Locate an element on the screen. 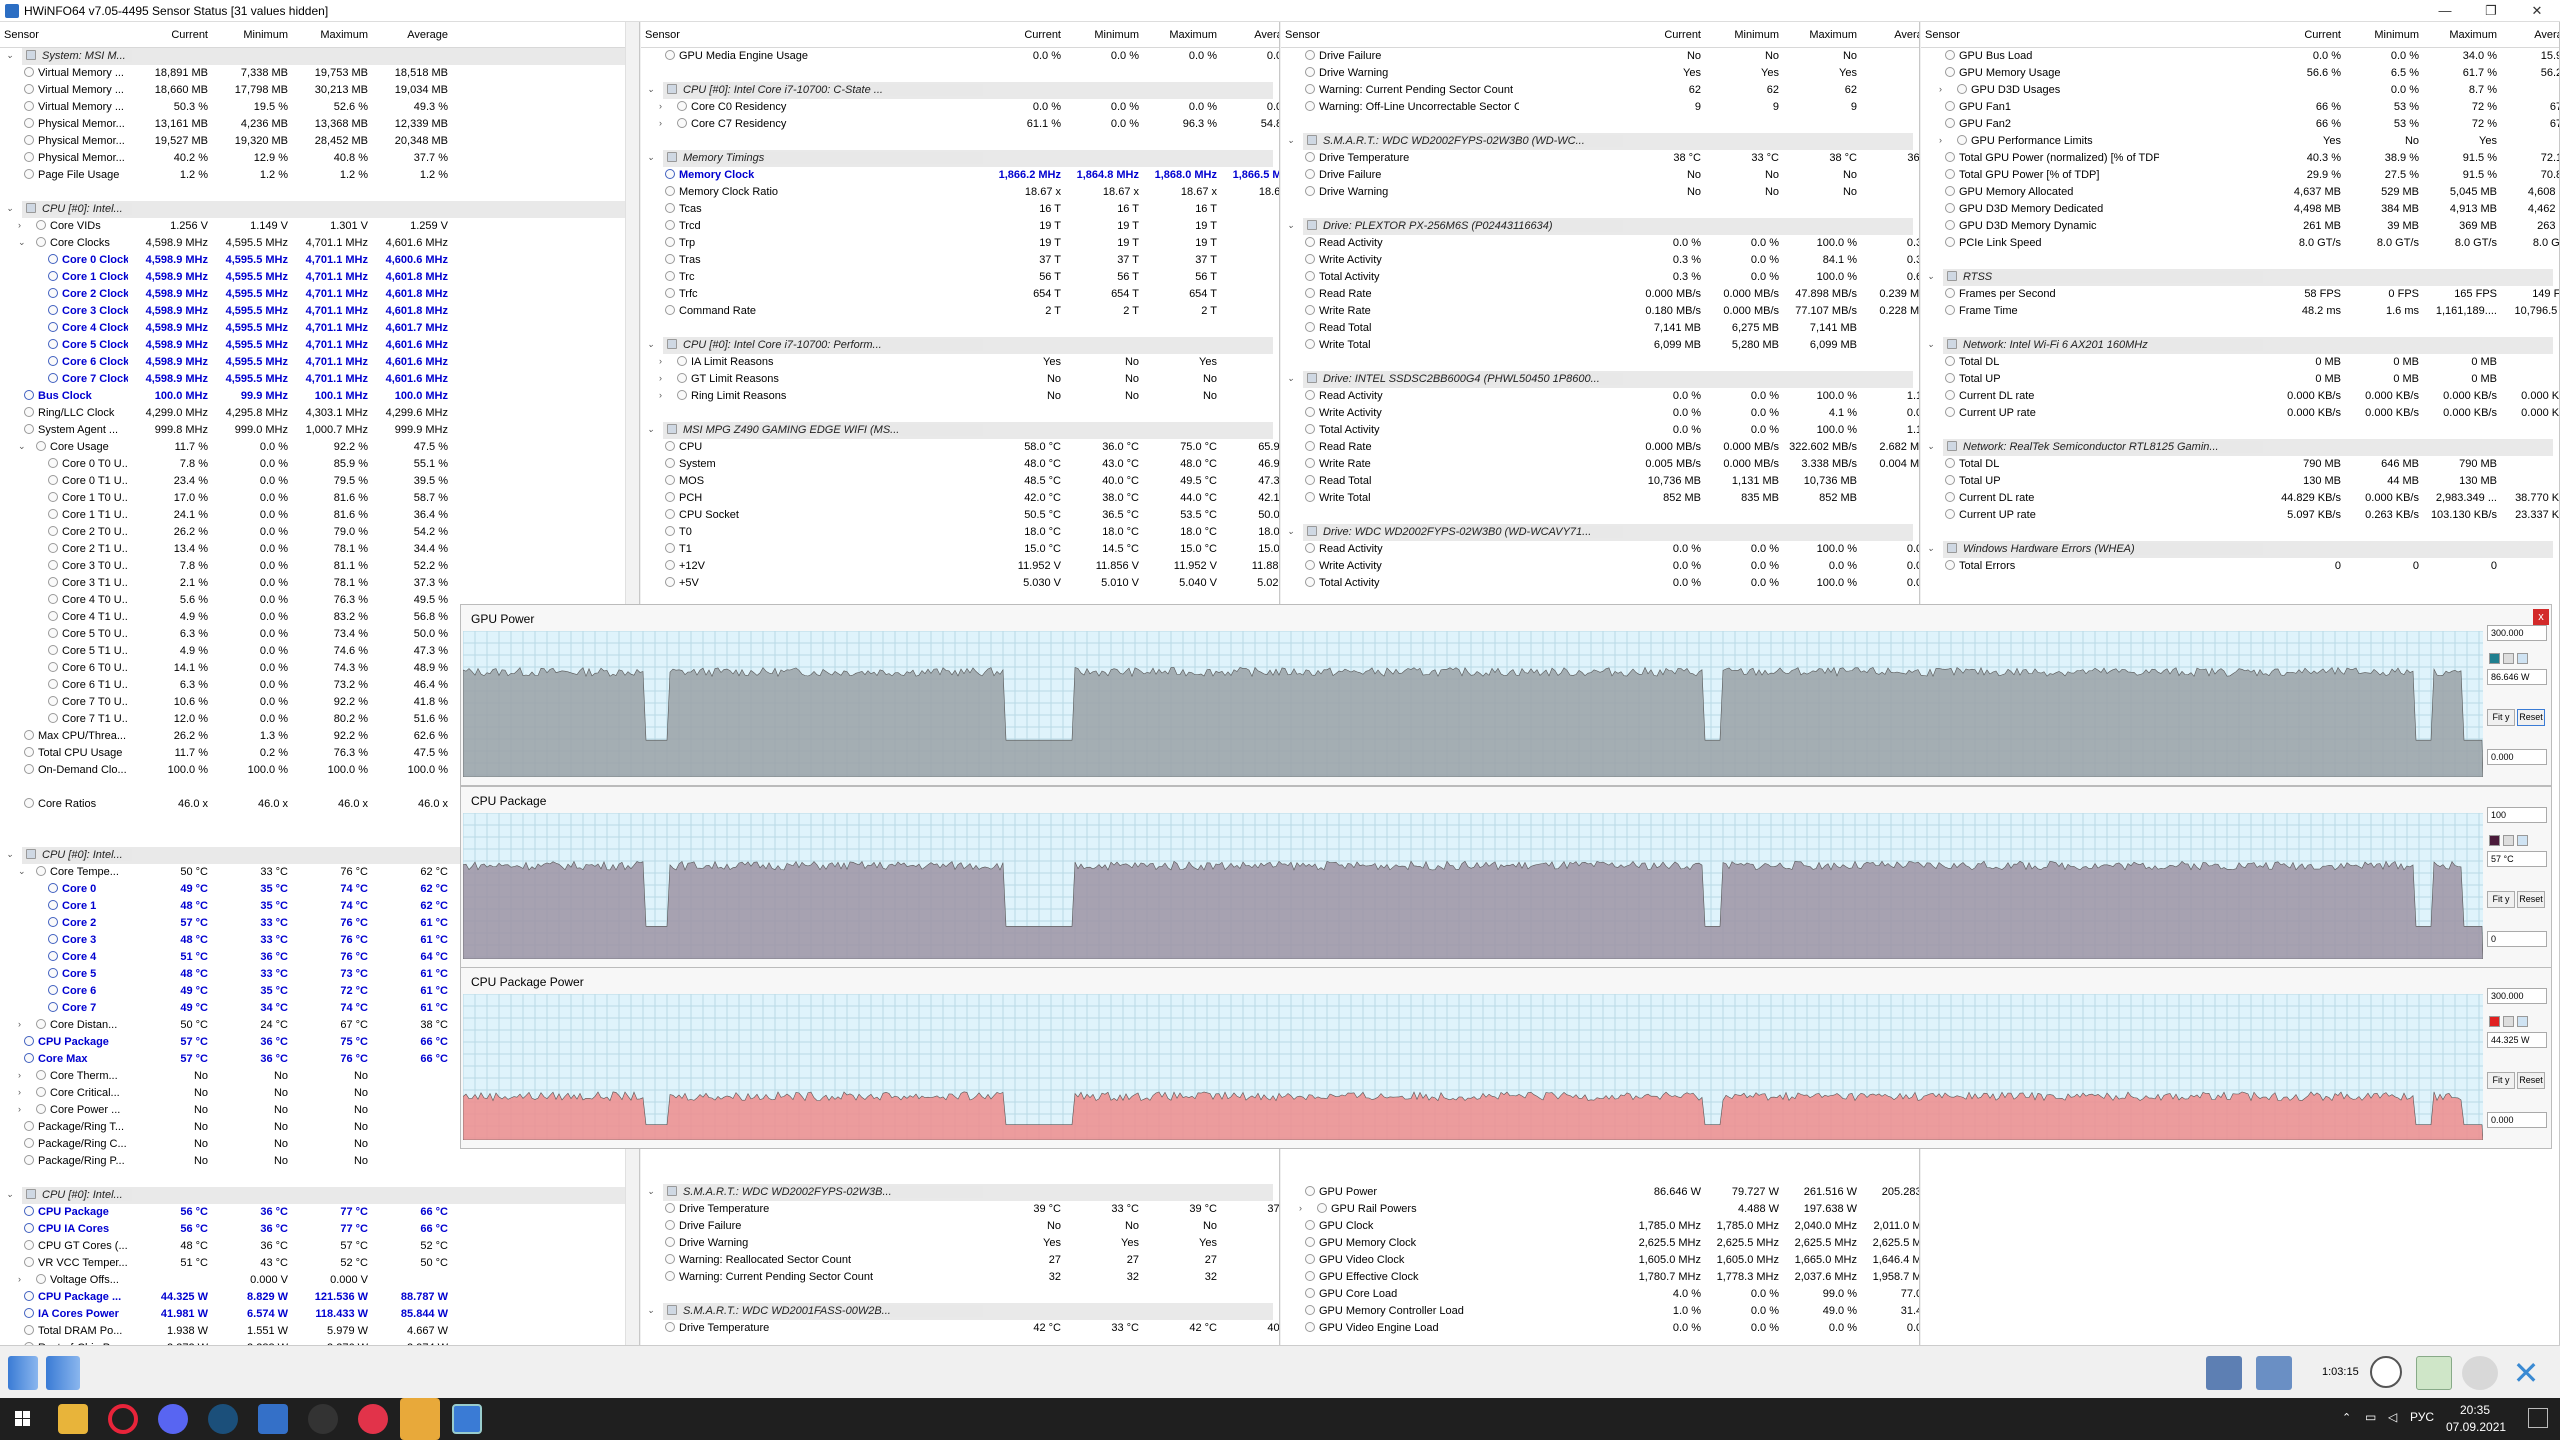 Image resolution: width=2560 pixels, height=1440 pixels. sensor-row: Read Activity 0.0 % 0.0 % 100.0 % 0.3 % is located at coordinates (1600, 243).